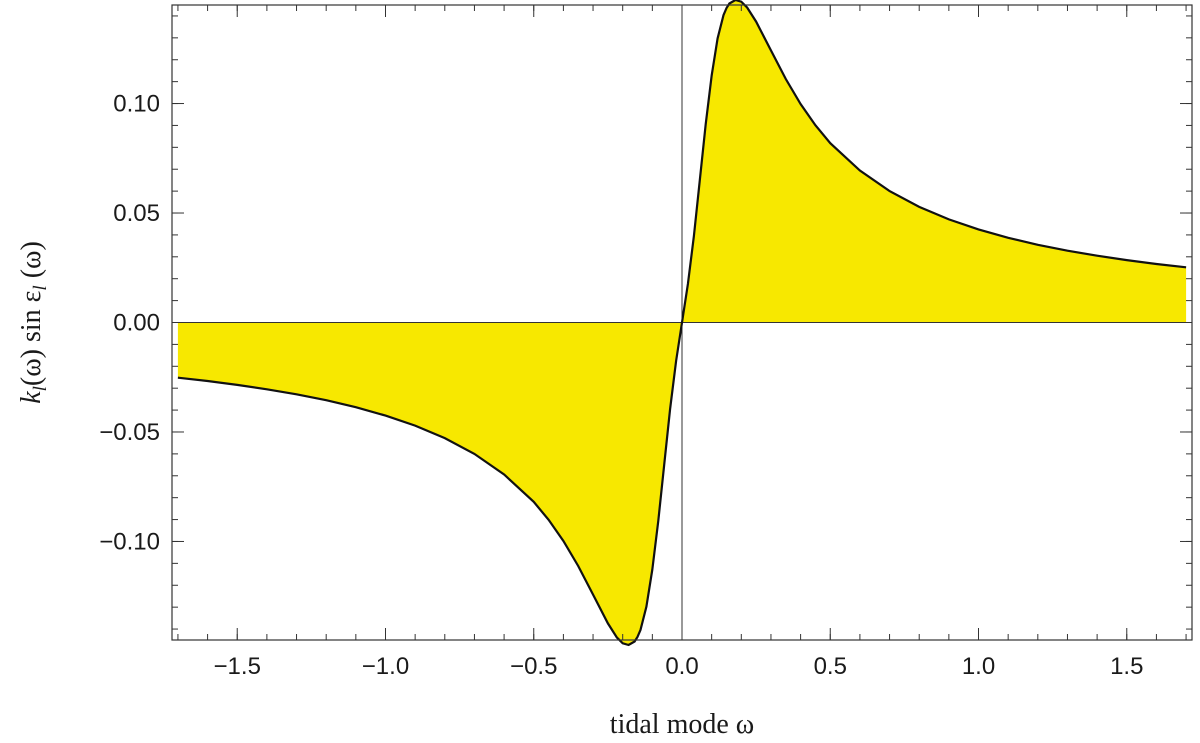 Image resolution: width=1200 pixels, height=743 pixels. What do you see at coordinates (1126, 666) in the screenshot?
I see `x-tick-label: 1.5` at bounding box center [1126, 666].